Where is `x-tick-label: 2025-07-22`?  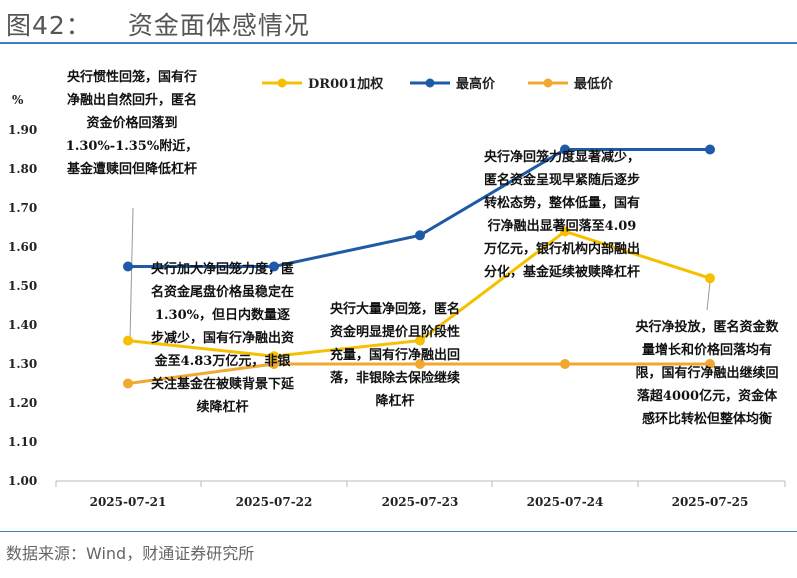
x-tick-label: 2025-07-22 is located at coordinates (274, 502).